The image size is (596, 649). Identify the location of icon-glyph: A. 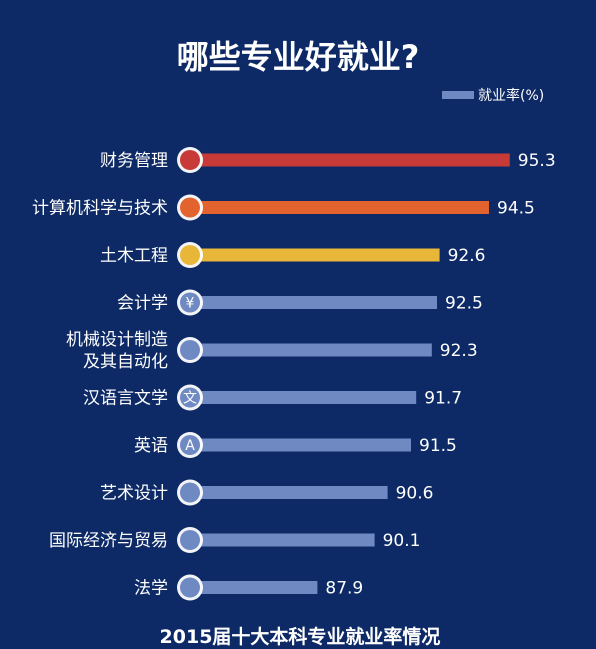
(190, 446).